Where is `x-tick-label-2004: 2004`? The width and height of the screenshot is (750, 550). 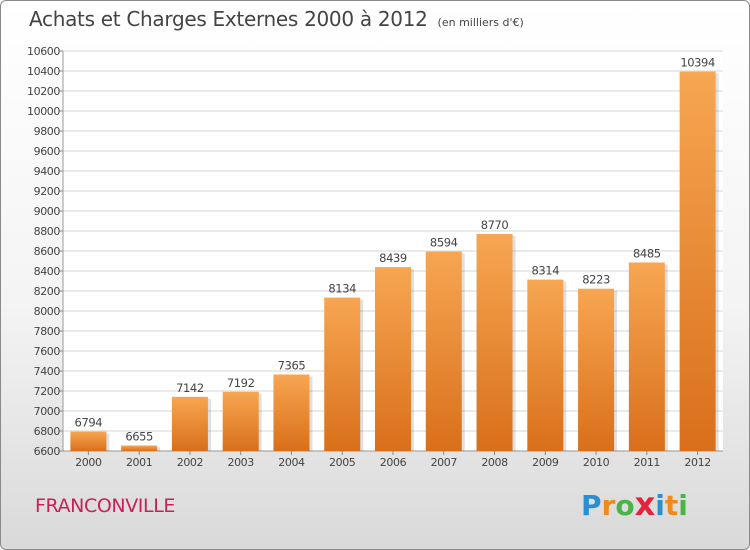 x-tick-label-2004: 2004 is located at coordinates (291, 462).